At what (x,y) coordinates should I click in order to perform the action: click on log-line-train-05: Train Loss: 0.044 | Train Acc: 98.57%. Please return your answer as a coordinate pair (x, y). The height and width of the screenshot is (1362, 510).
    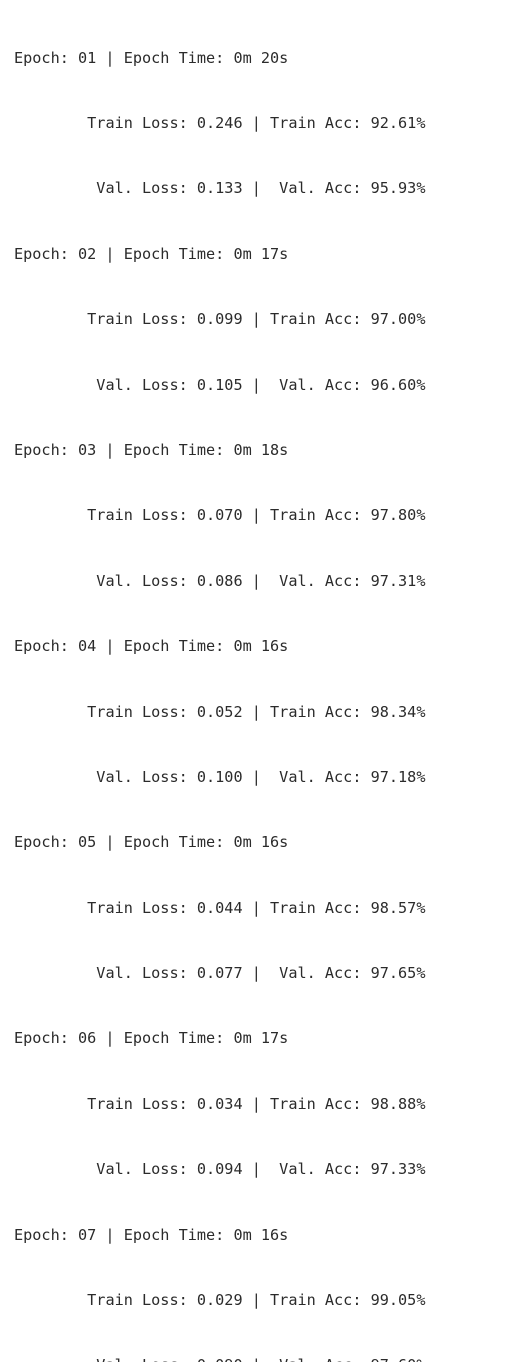
    Looking at the image, I should click on (220, 907).